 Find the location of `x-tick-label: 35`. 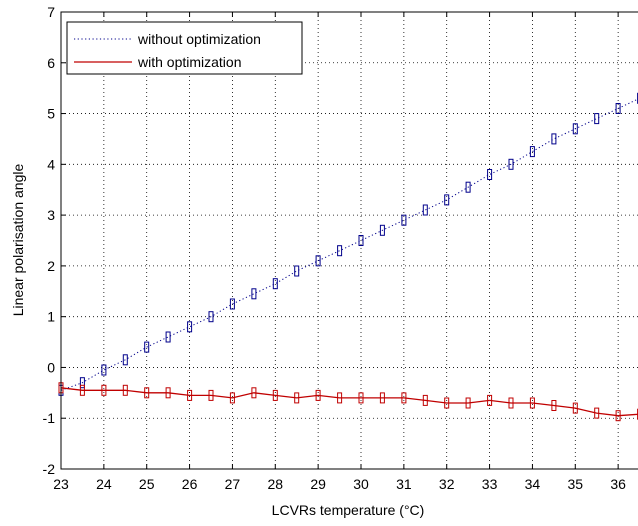

x-tick-label: 35 is located at coordinates (575, 484).